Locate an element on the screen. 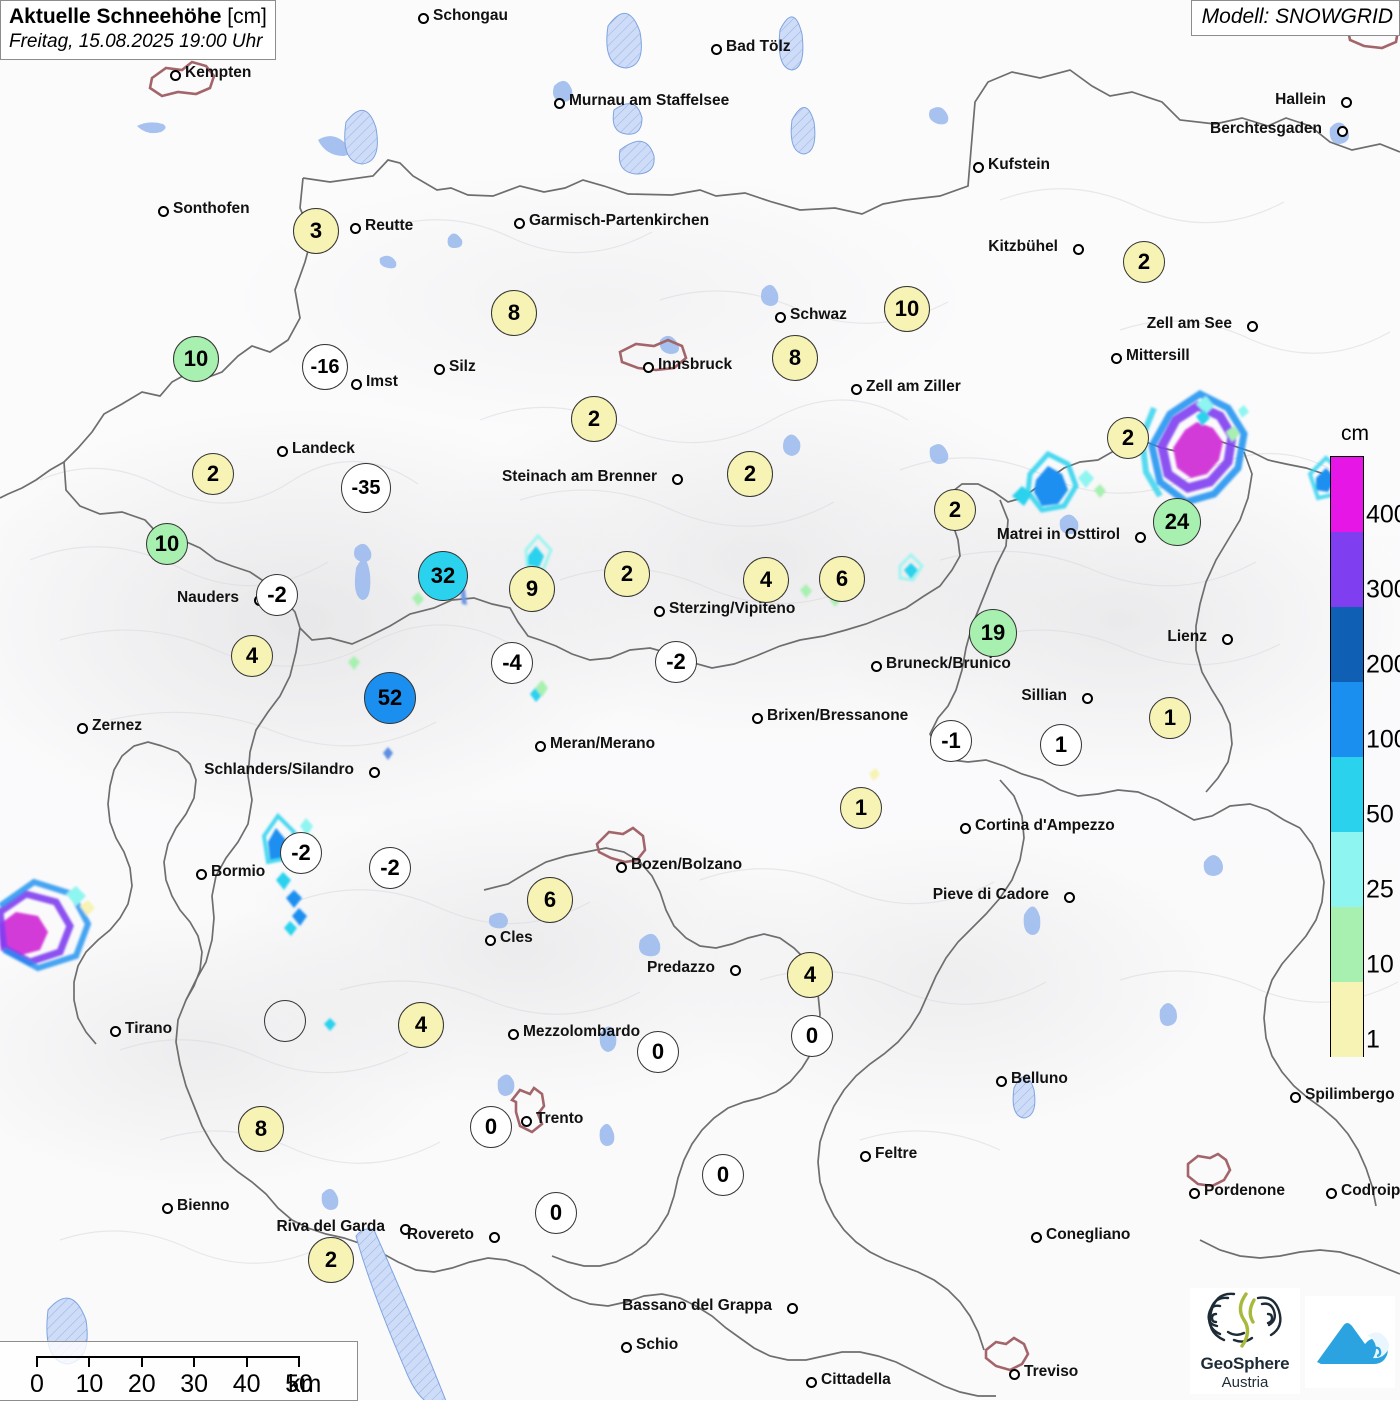 The width and height of the screenshot is (1400, 1401). scale-tick-label: 40 is located at coordinates (246, 1384).